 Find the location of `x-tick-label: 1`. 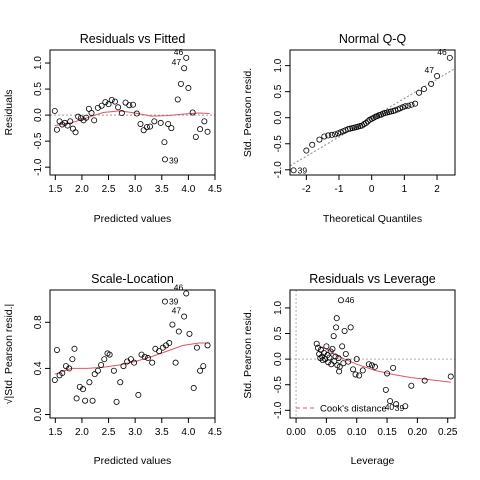

x-tick-label: 1 is located at coordinates (405, 189).